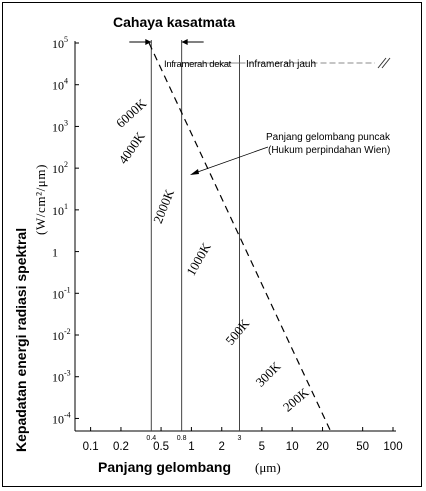 The height and width of the screenshot is (491, 426). Describe the element at coordinates (164, 467) in the screenshot. I see `x-axis-label: Panjang gelombang` at that location.